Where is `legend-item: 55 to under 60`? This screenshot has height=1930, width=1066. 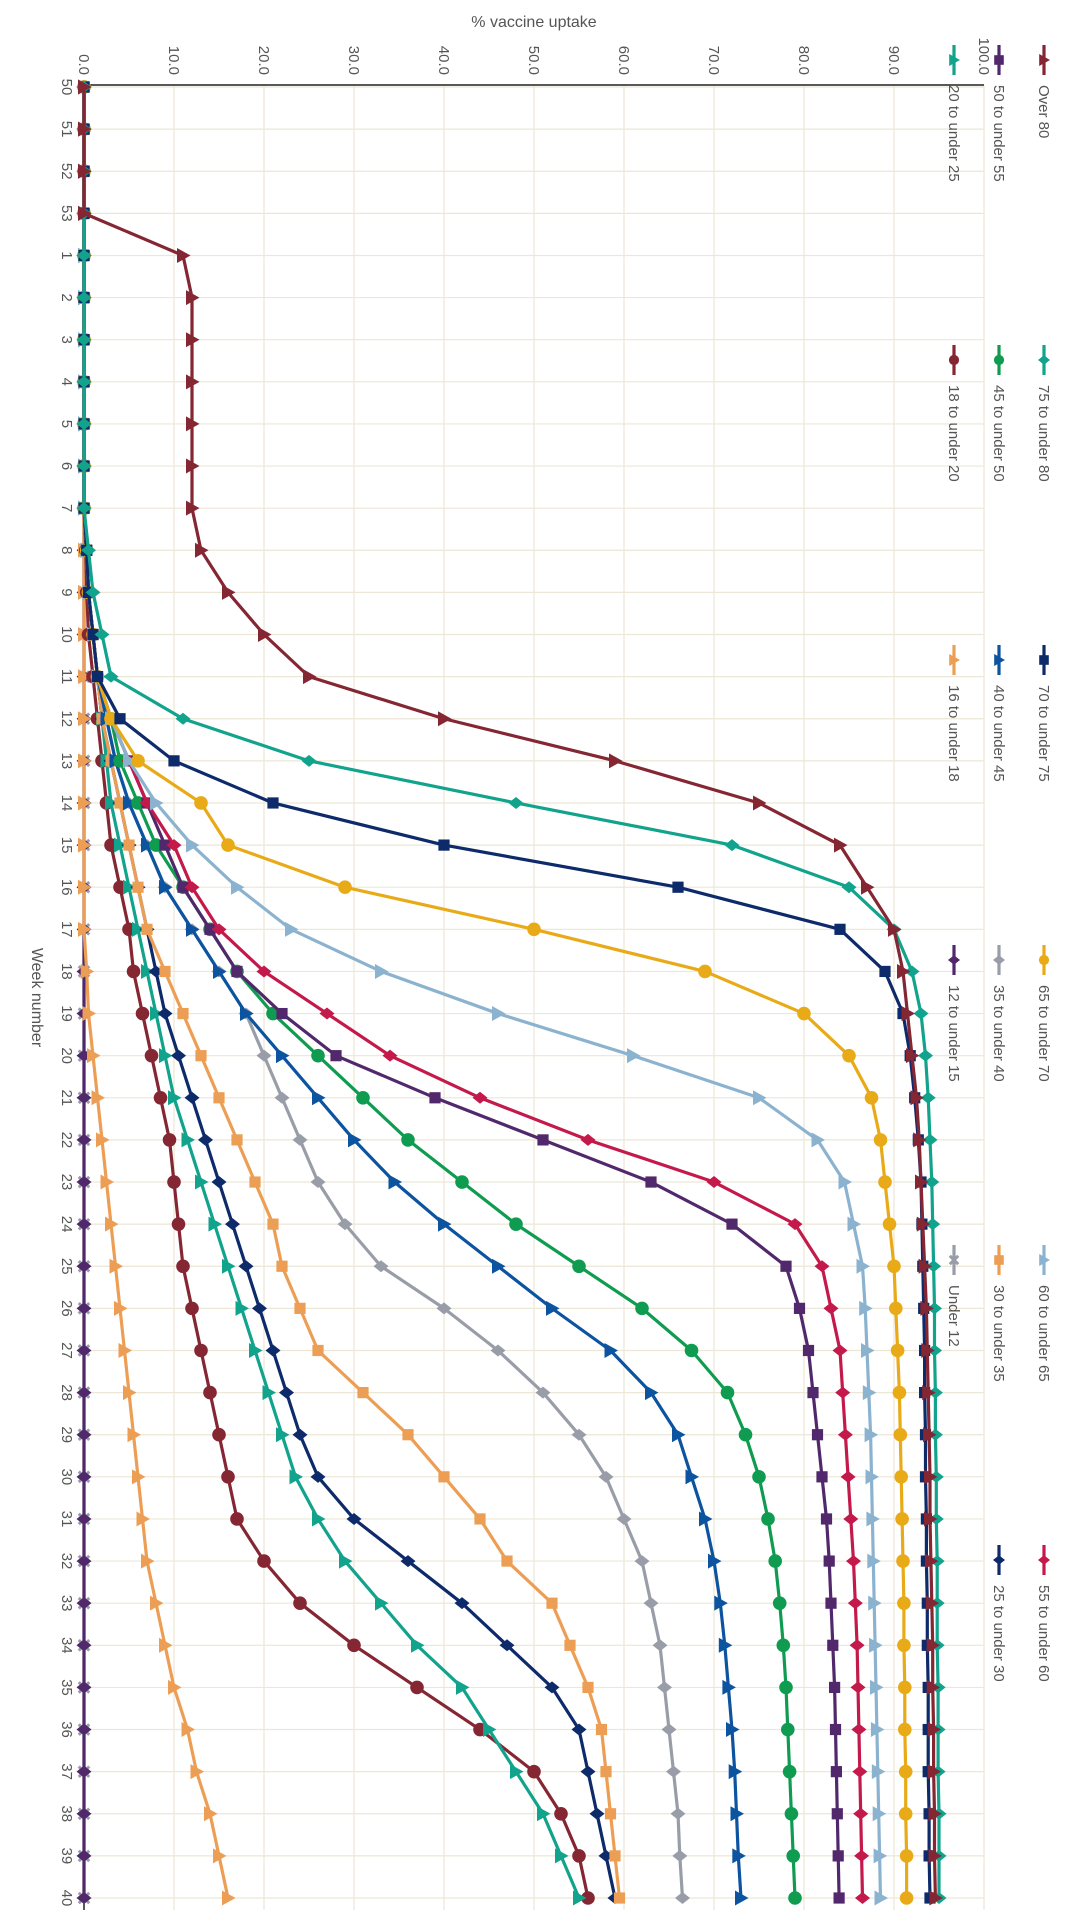 legend-item: 55 to under 60 is located at coordinates (1043, 1613).